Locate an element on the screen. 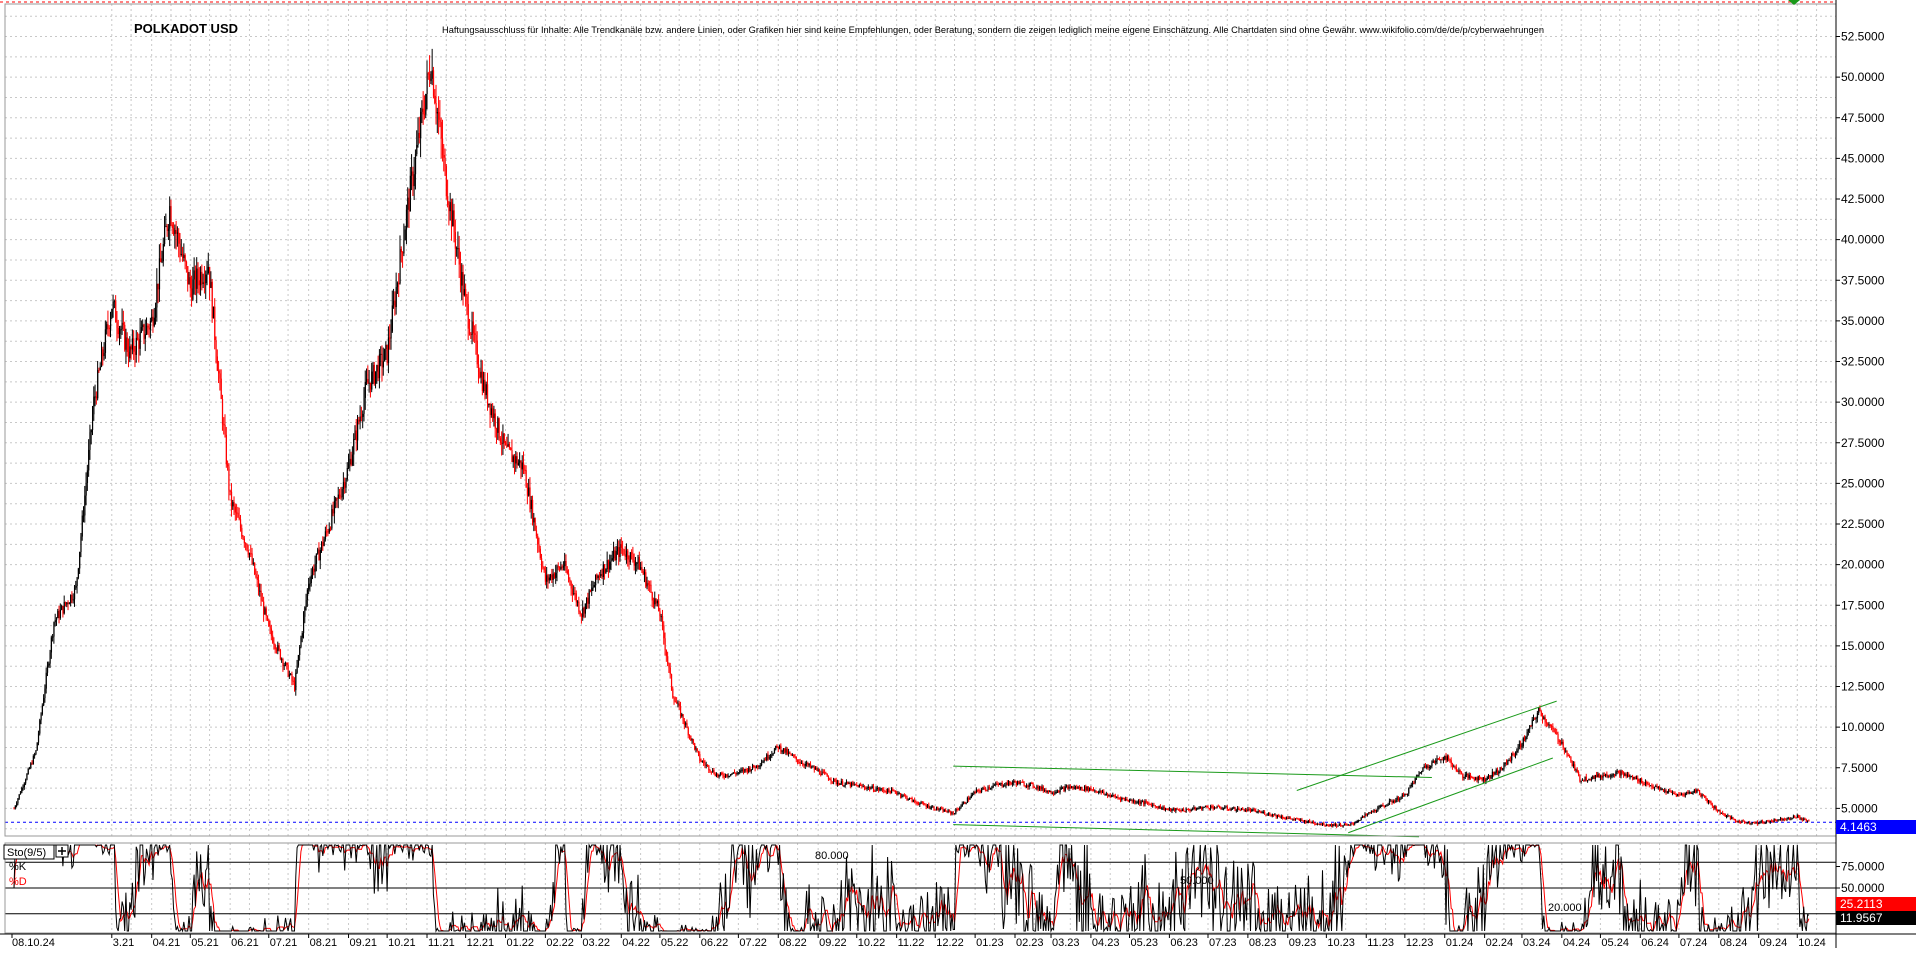  x-tick-label: 06.24 is located at coordinates (1655, 942).